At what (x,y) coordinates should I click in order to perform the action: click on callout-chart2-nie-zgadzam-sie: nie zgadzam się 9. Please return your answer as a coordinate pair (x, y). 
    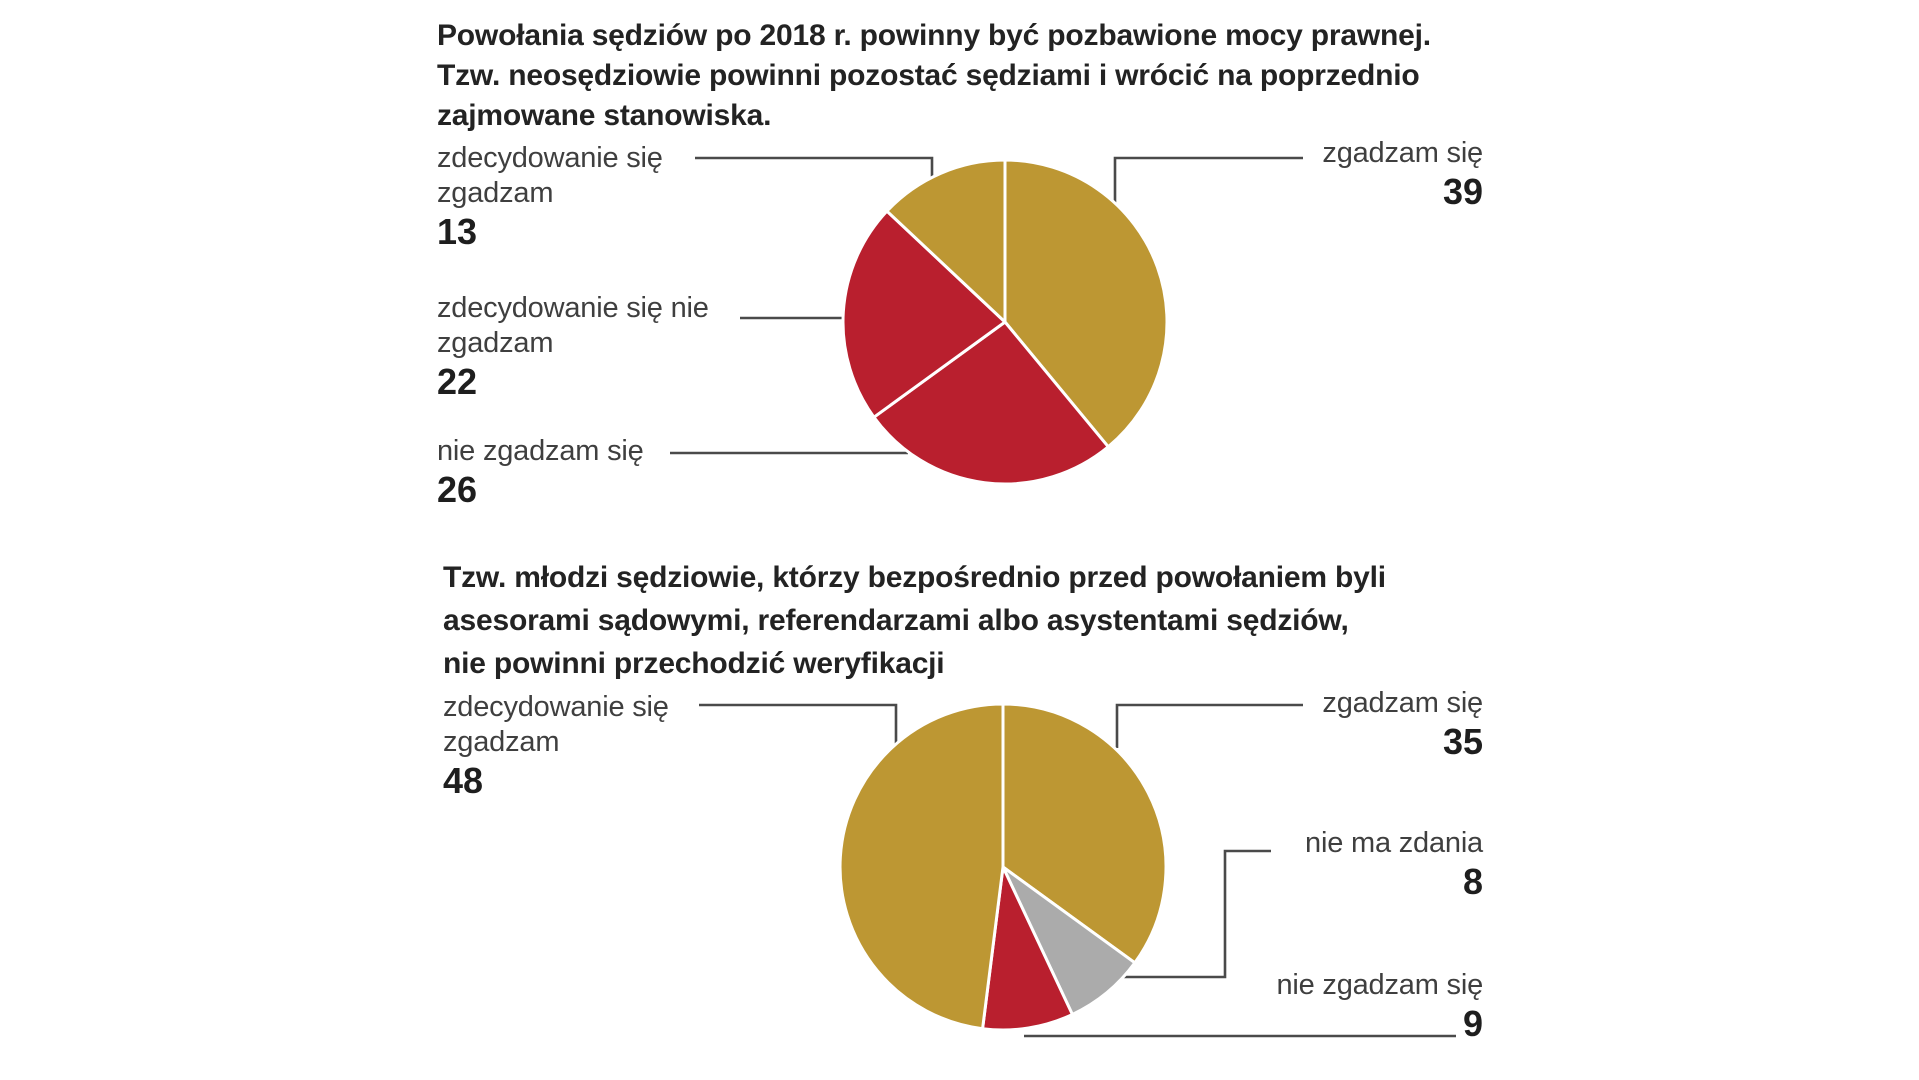
    Looking at the image, I should click on (1333, 1006).